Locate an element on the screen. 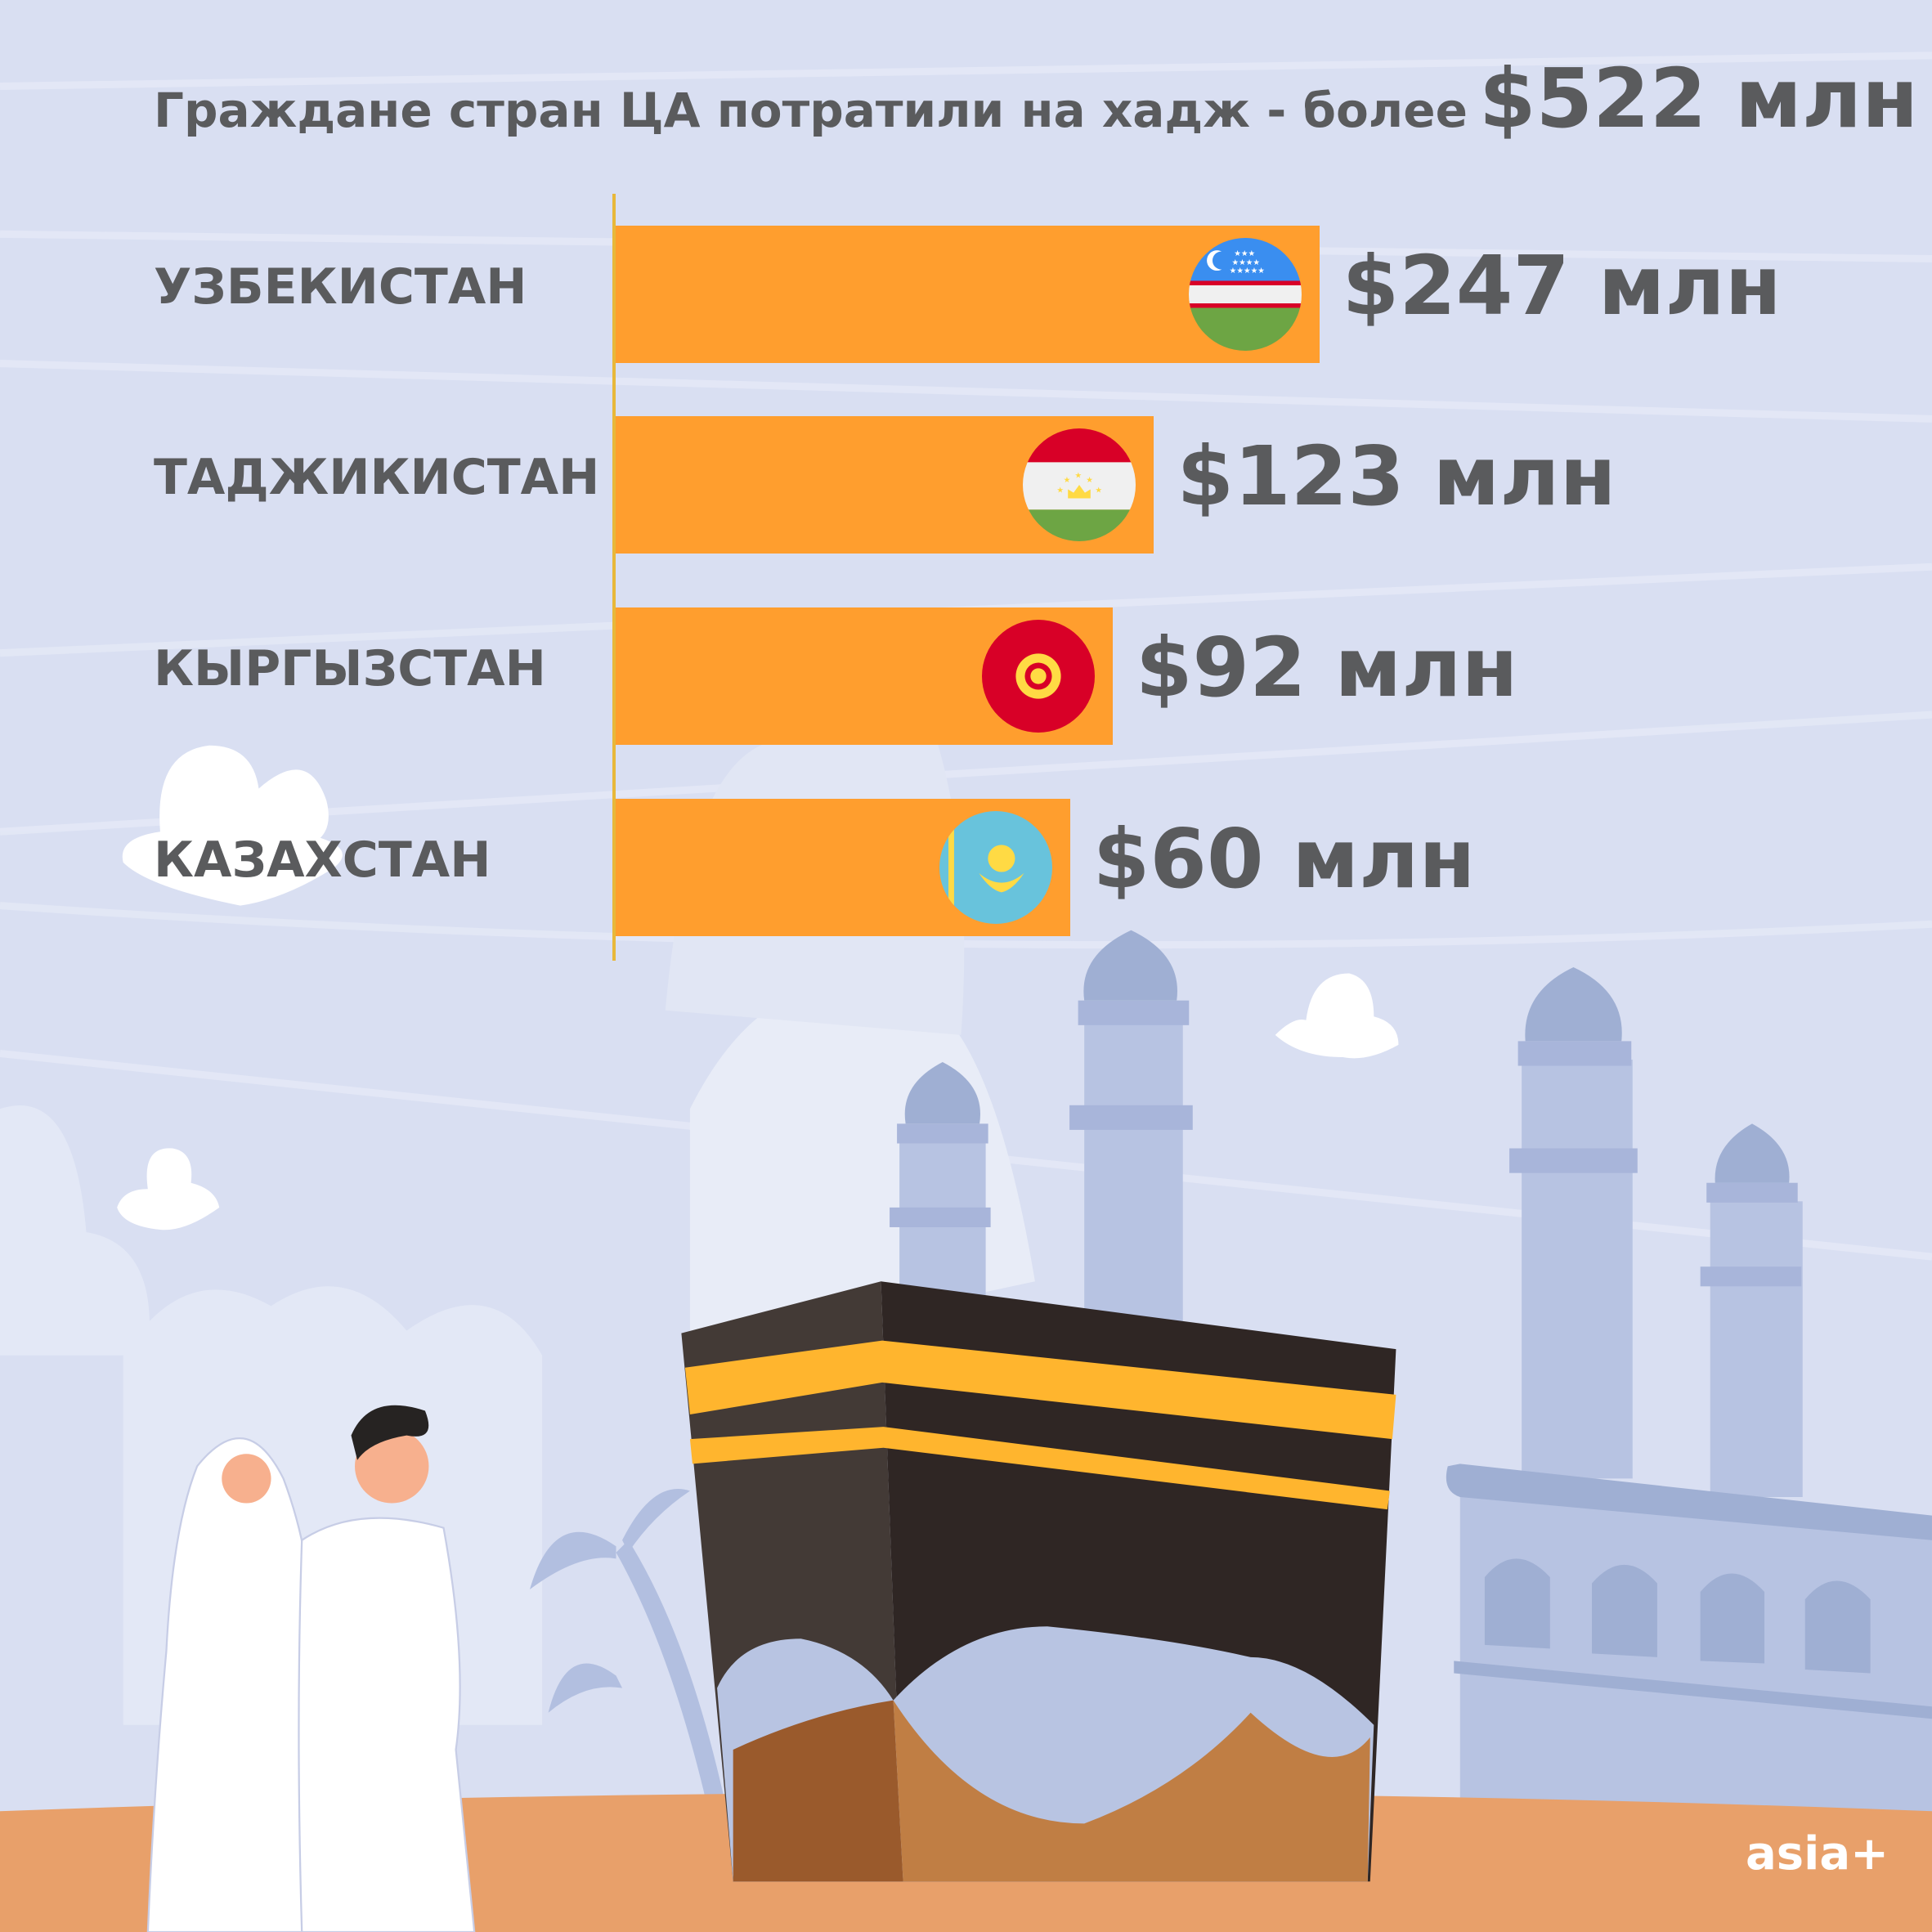  kaaba-illustration is located at coordinates (1038, 1581).